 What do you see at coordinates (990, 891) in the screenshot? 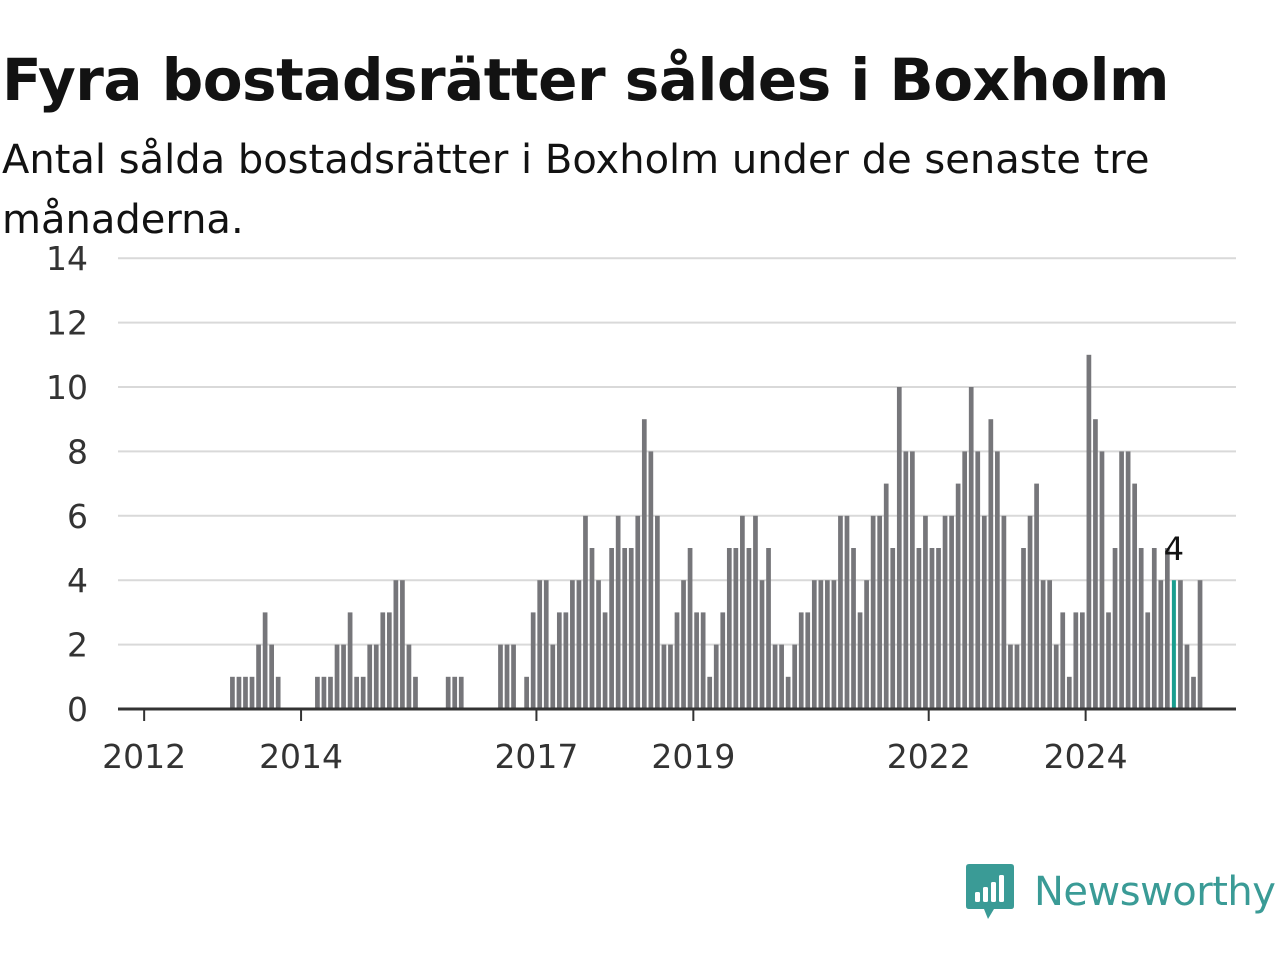
I see `newsworthy-bar-chart-logo-icon` at bounding box center [990, 891].